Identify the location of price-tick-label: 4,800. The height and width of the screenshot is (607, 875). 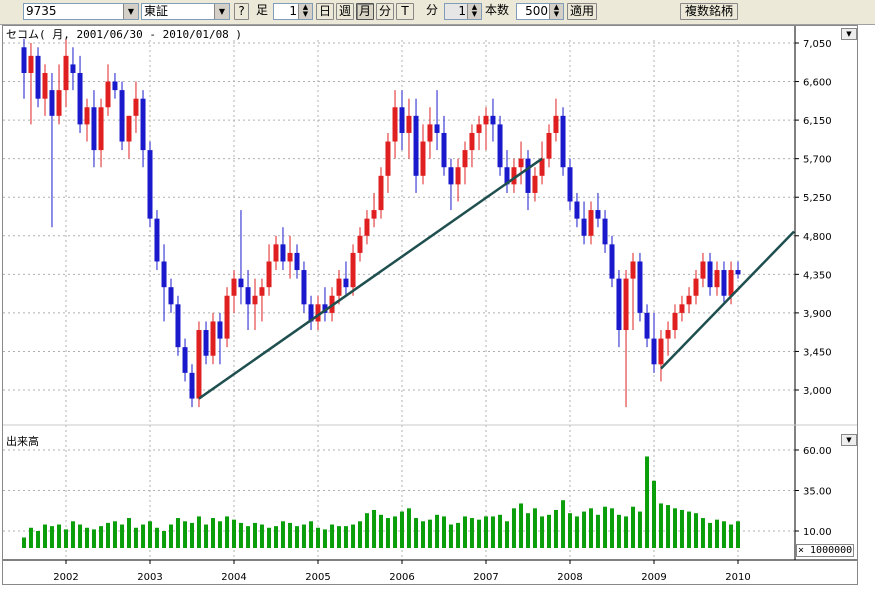
(817, 237).